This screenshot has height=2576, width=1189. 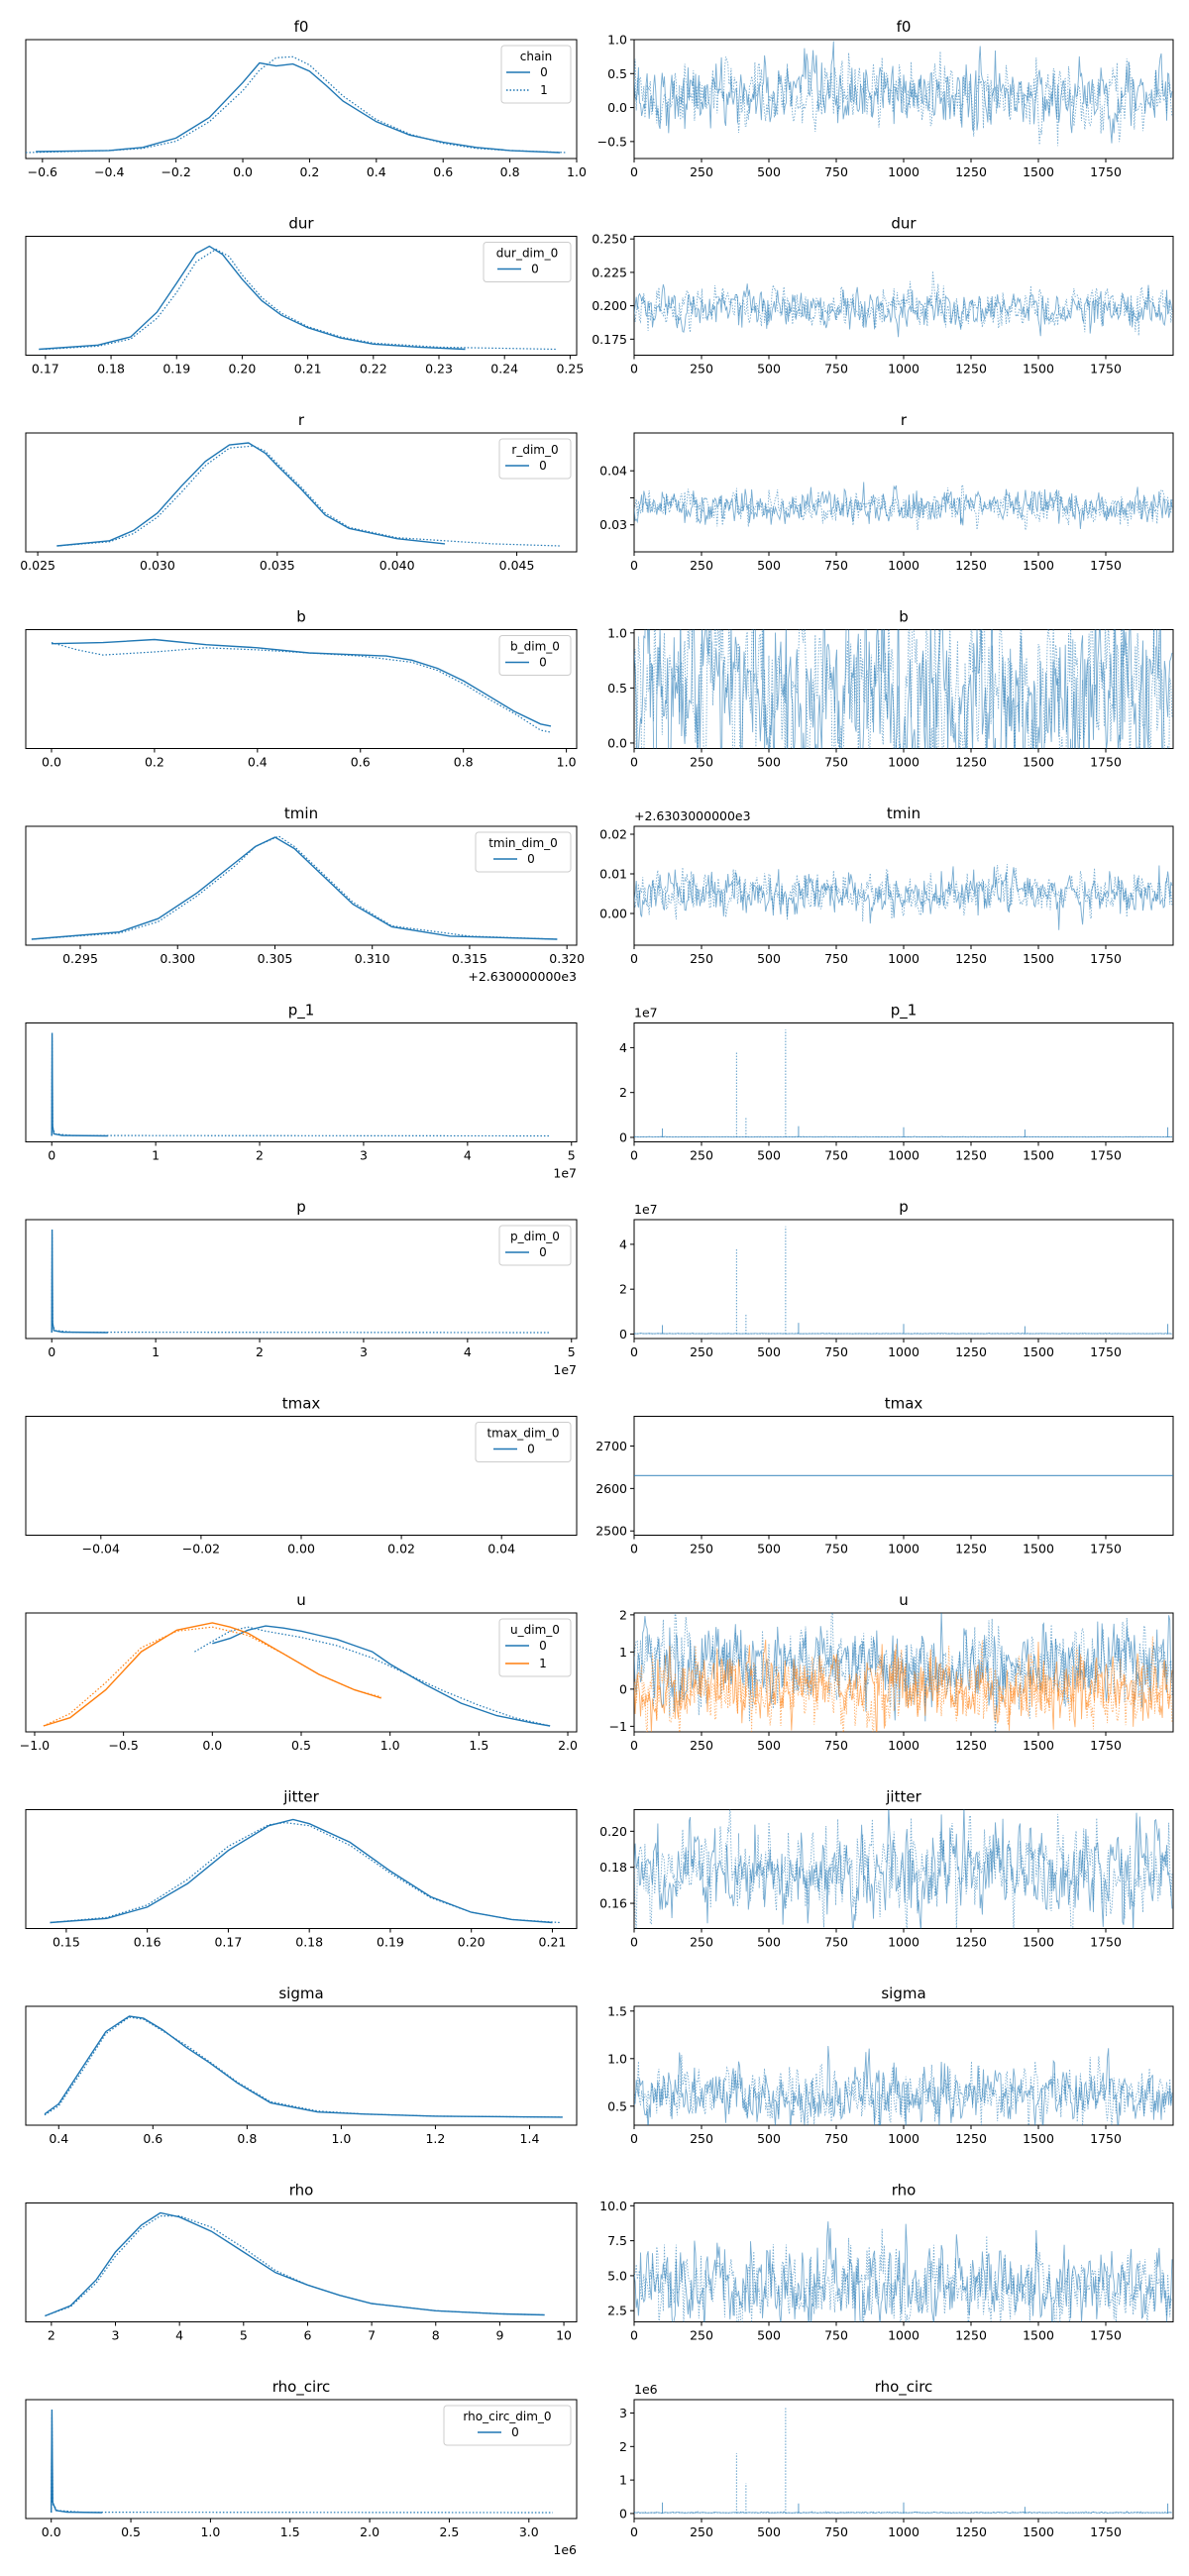 What do you see at coordinates (290, 2531) in the screenshot?
I see `kde-xtick-label-rho_circ: 1.5` at bounding box center [290, 2531].